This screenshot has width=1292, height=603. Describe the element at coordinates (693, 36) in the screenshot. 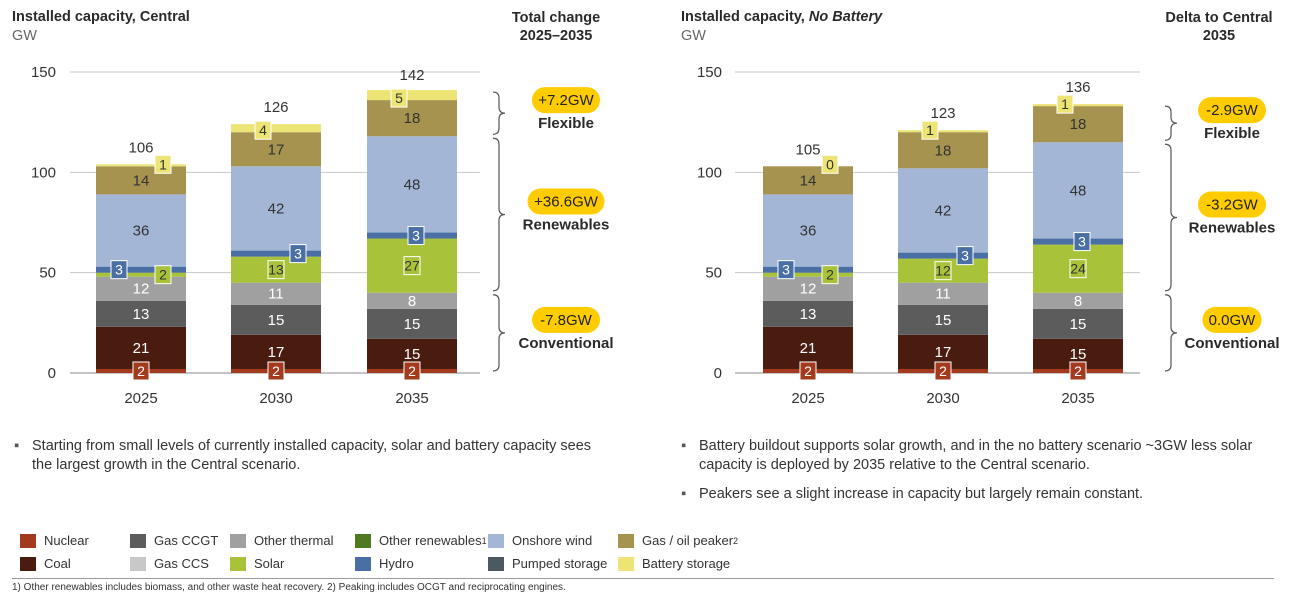

I see `right-chart-unit: GW` at that location.